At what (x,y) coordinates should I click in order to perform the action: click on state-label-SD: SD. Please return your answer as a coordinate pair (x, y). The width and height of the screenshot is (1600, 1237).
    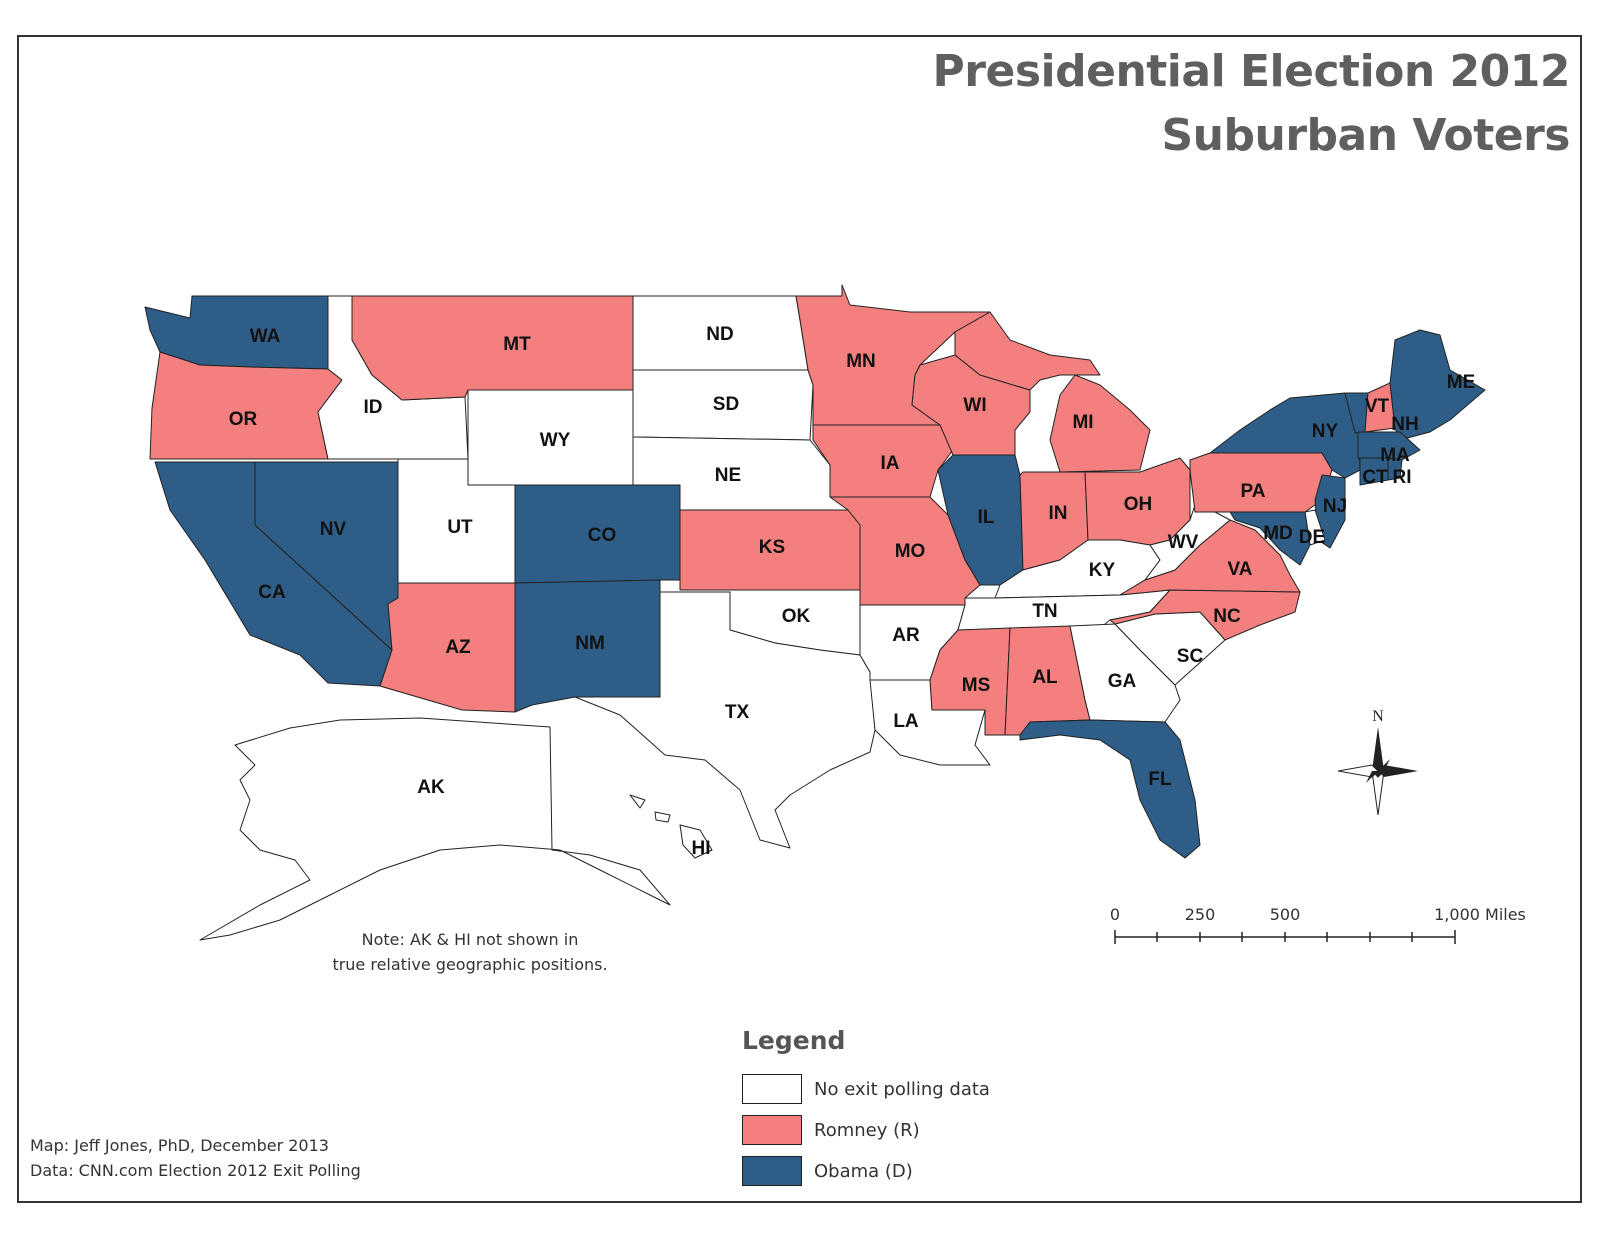
    Looking at the image, I should click on (726, 404).